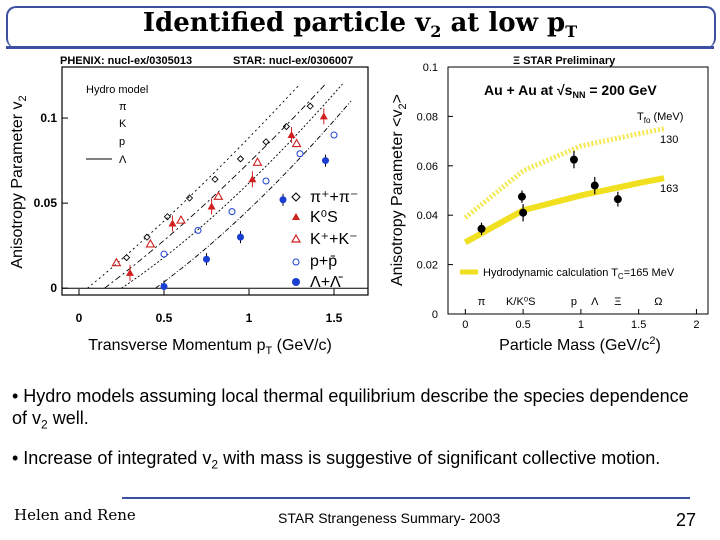 This screenshot has height=540, width=720. Describe the element at coordinates (696, 325) in the screenshot. I see `right-xtick-label: 2` at that location.